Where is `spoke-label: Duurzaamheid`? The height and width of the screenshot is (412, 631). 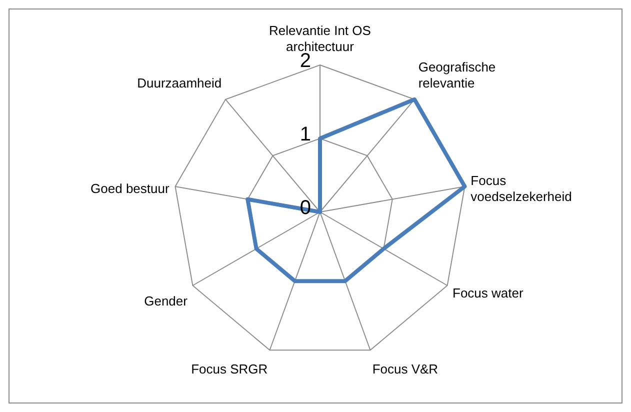
spoke-label: Duurzaamheid is located at coordinates (179, 82).